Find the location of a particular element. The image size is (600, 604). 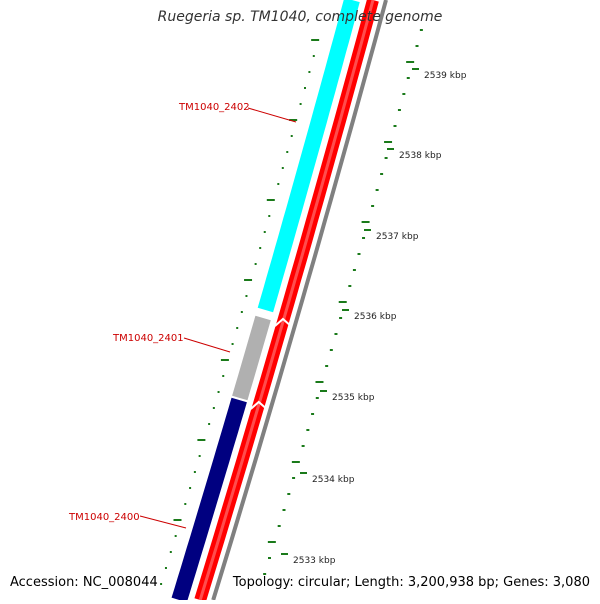

kbp-label: 2536 kbp is located at coordinates (375, 317).